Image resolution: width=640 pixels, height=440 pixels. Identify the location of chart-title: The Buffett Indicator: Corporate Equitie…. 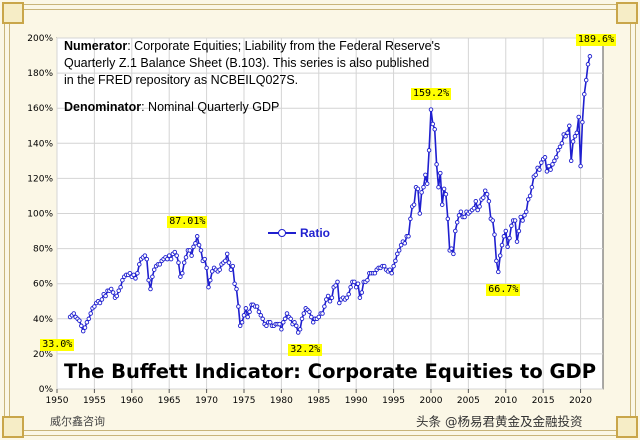
(330, 371).